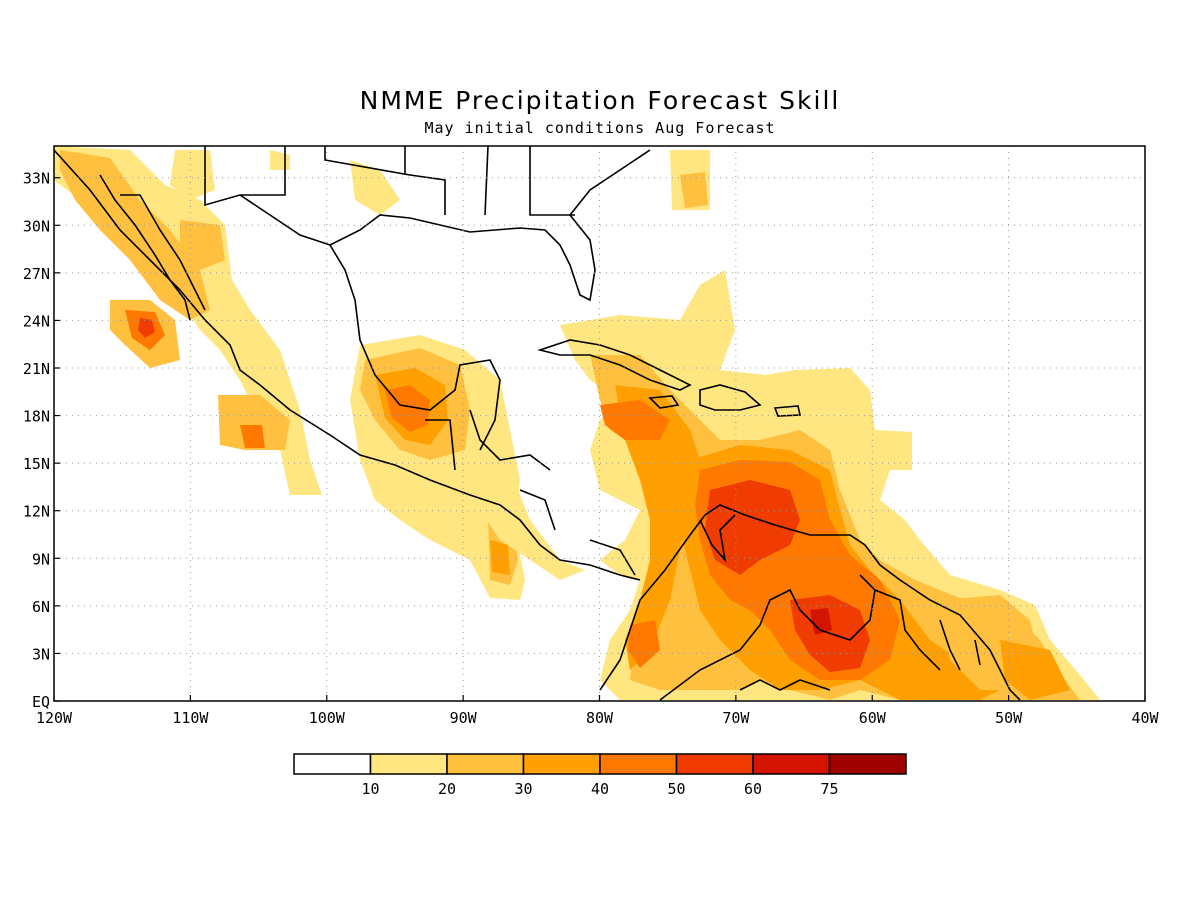 This screenshot has width=1200, height=900. I want to click on lat-label: 27N, so click(36, 274).